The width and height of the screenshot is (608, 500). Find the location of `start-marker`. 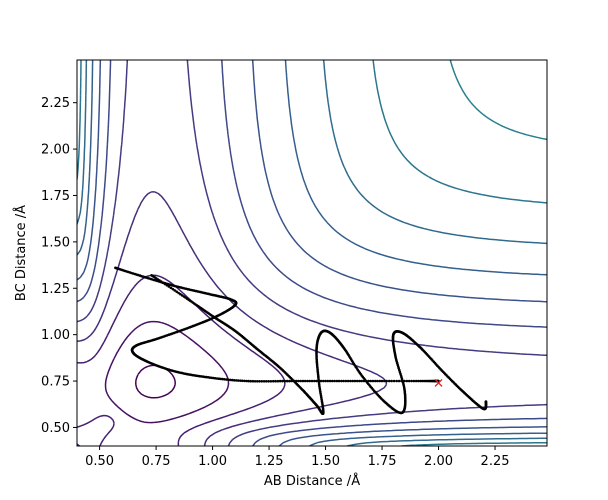

start-marker is located at coordinates (438, 382).